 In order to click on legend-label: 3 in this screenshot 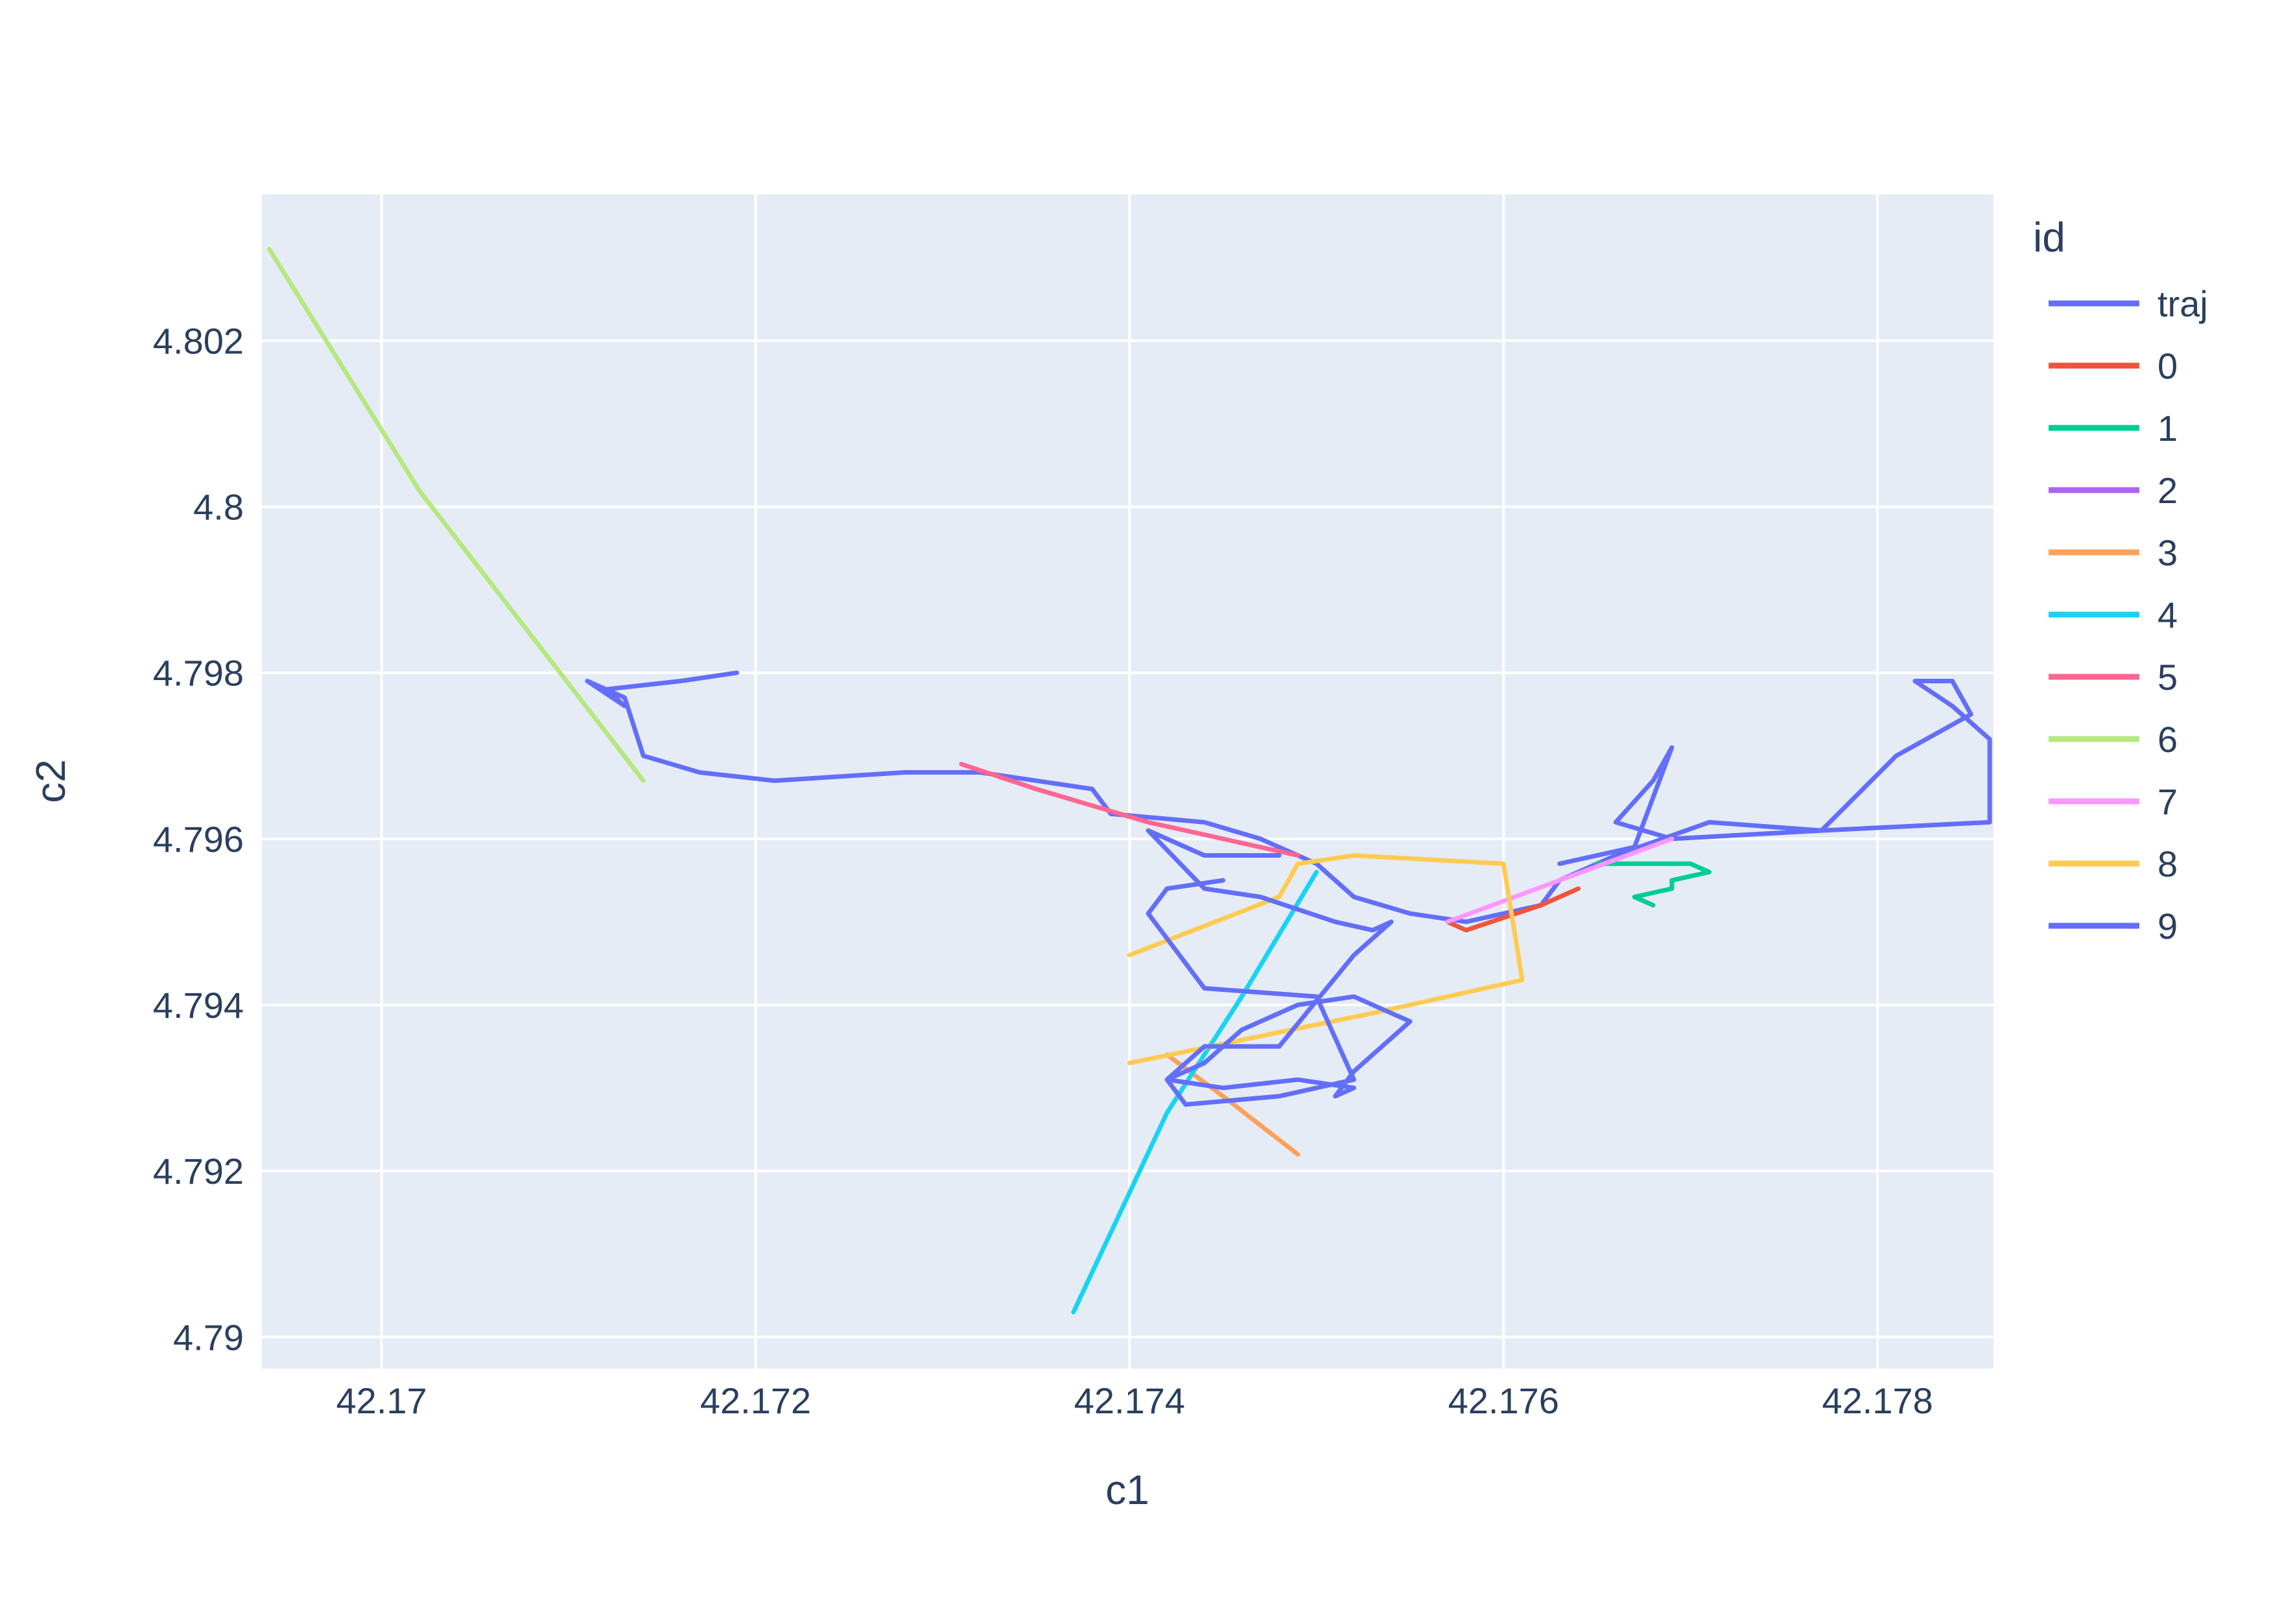, I will do `click(2167, 552)`.